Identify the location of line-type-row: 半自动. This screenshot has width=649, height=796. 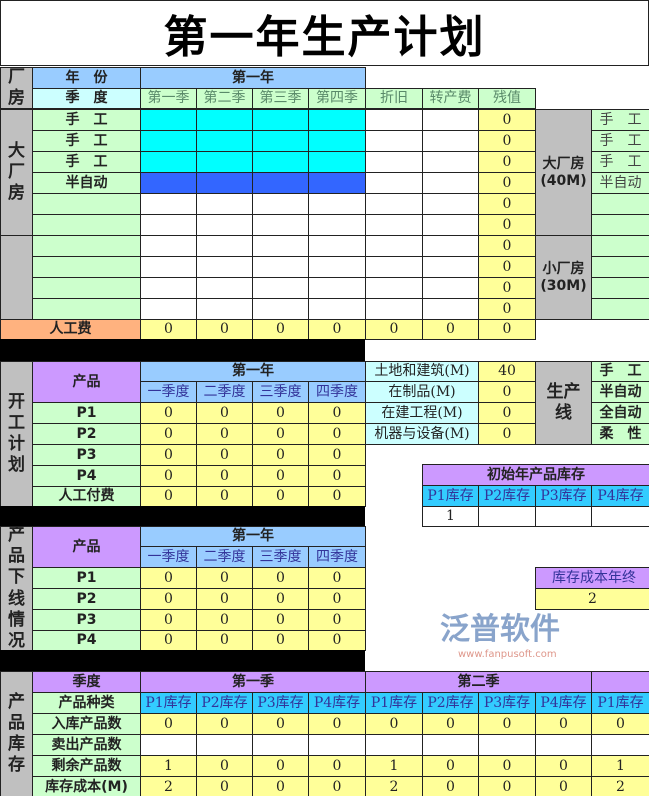
(86, 183).